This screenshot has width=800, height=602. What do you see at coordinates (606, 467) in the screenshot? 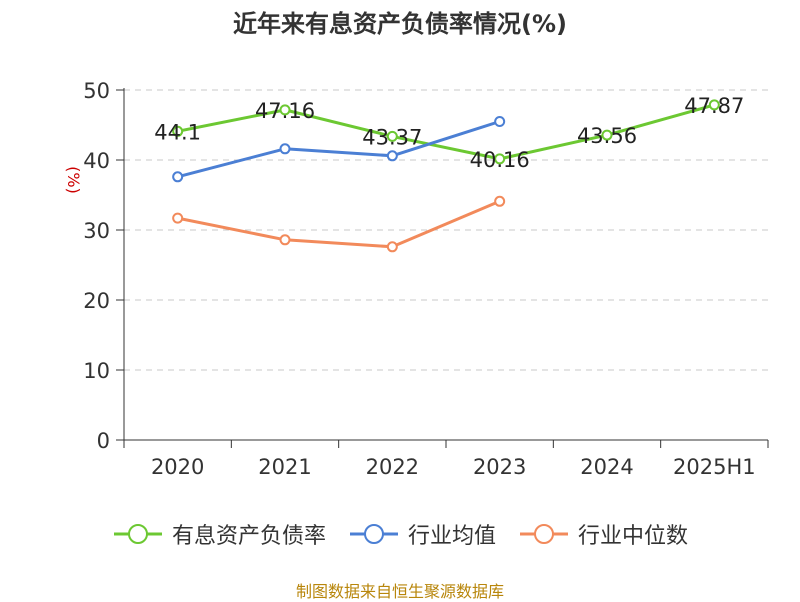
I see `x-tick-label: 2024` at bounding box center [606, 467].